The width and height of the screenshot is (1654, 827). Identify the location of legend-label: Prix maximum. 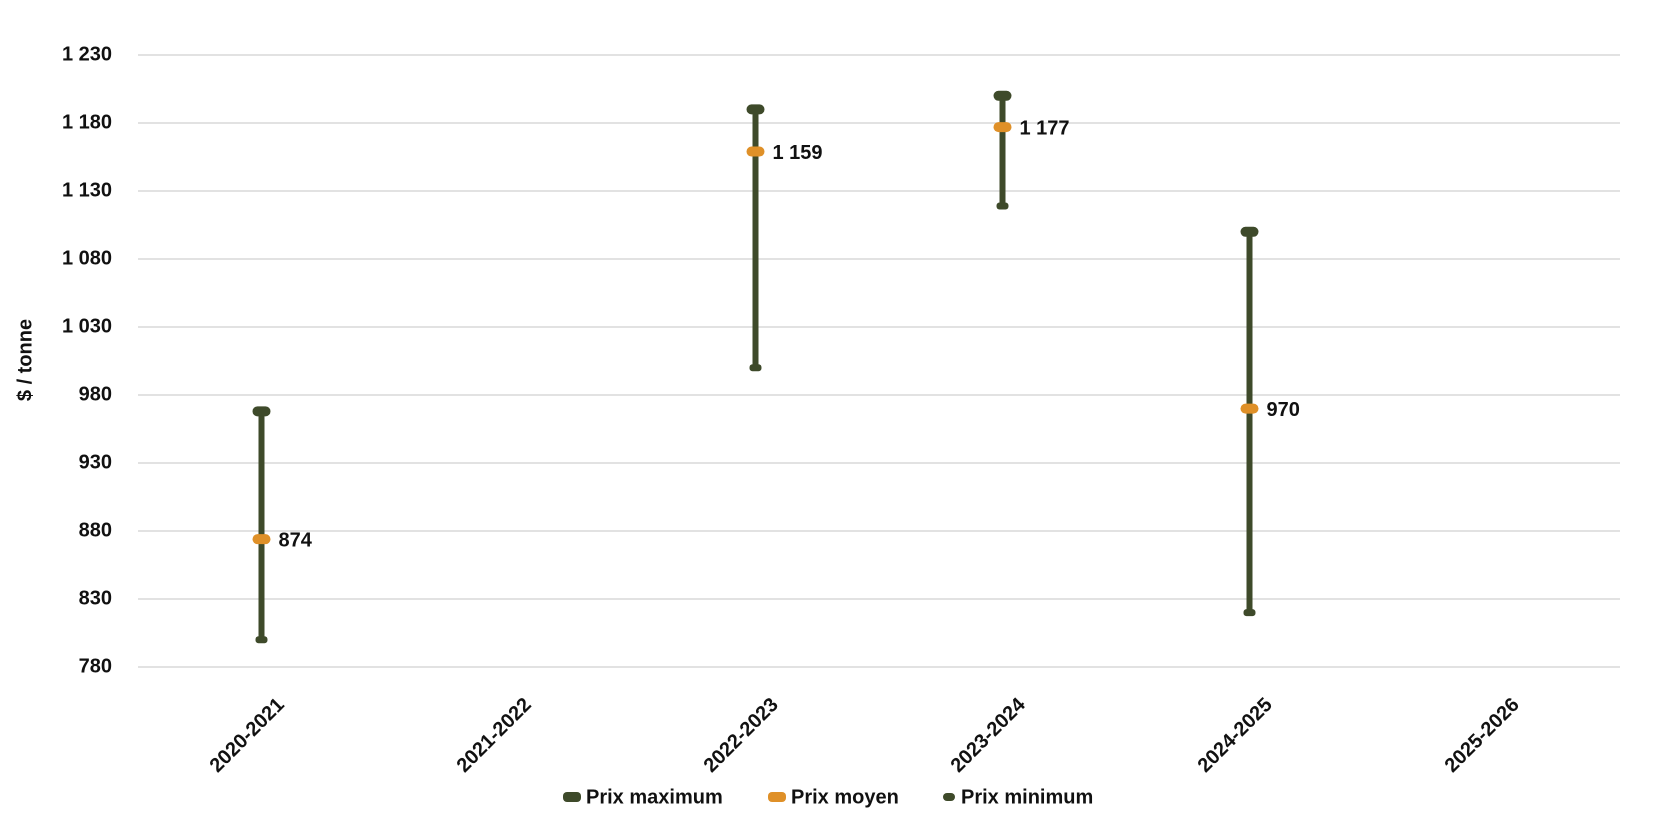
(654, 797).